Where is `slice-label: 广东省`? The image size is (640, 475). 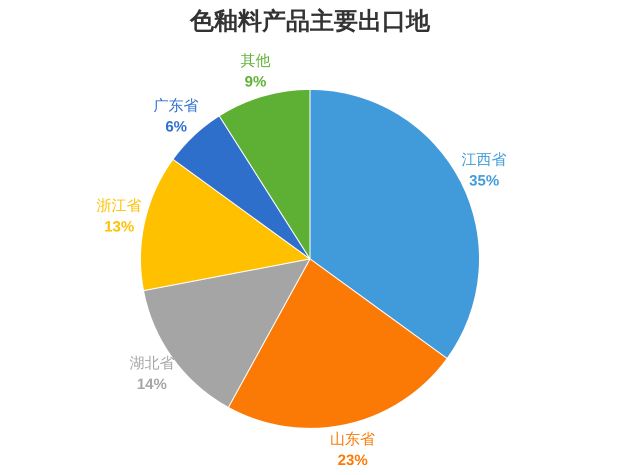
slice-label: 广东省 is located at coordinates (176, 106).